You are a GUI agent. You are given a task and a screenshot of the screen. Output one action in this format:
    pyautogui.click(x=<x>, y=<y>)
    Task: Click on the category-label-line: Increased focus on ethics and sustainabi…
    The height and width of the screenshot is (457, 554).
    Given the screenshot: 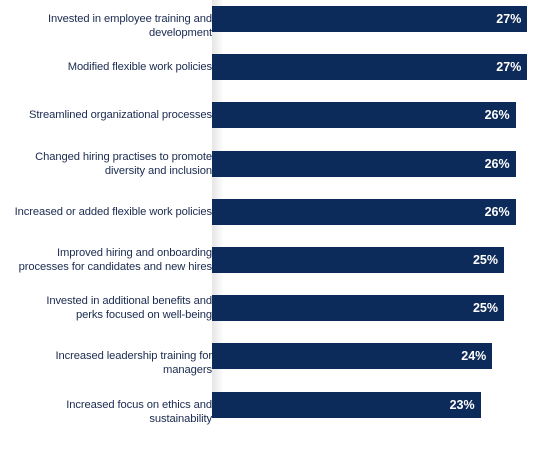 What is the action you would take?
    pyautogui.click(x=139, y=411)
    